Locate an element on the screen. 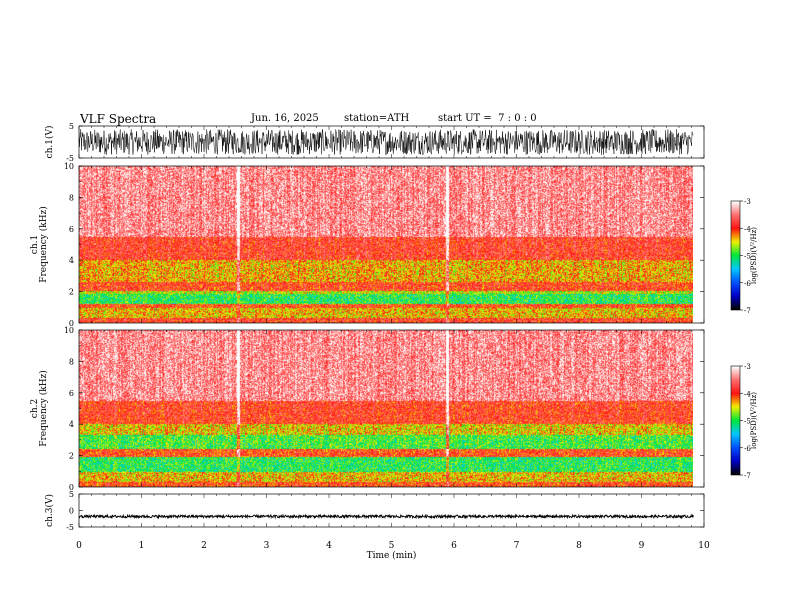 Image resolution: width=792 pixels, height=612 pixels. ch1-spectrogram-ytick-label: 8 is located at coordinates (71, 197).